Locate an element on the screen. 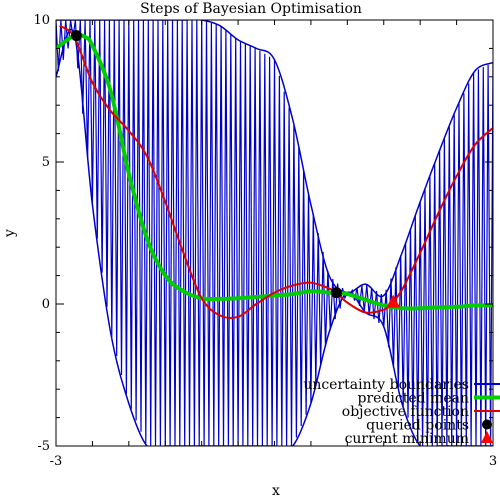 The width and height of the screenshot is (500, 500). legend-label: uncertainty boundaries is located at coordinates (386, 385).